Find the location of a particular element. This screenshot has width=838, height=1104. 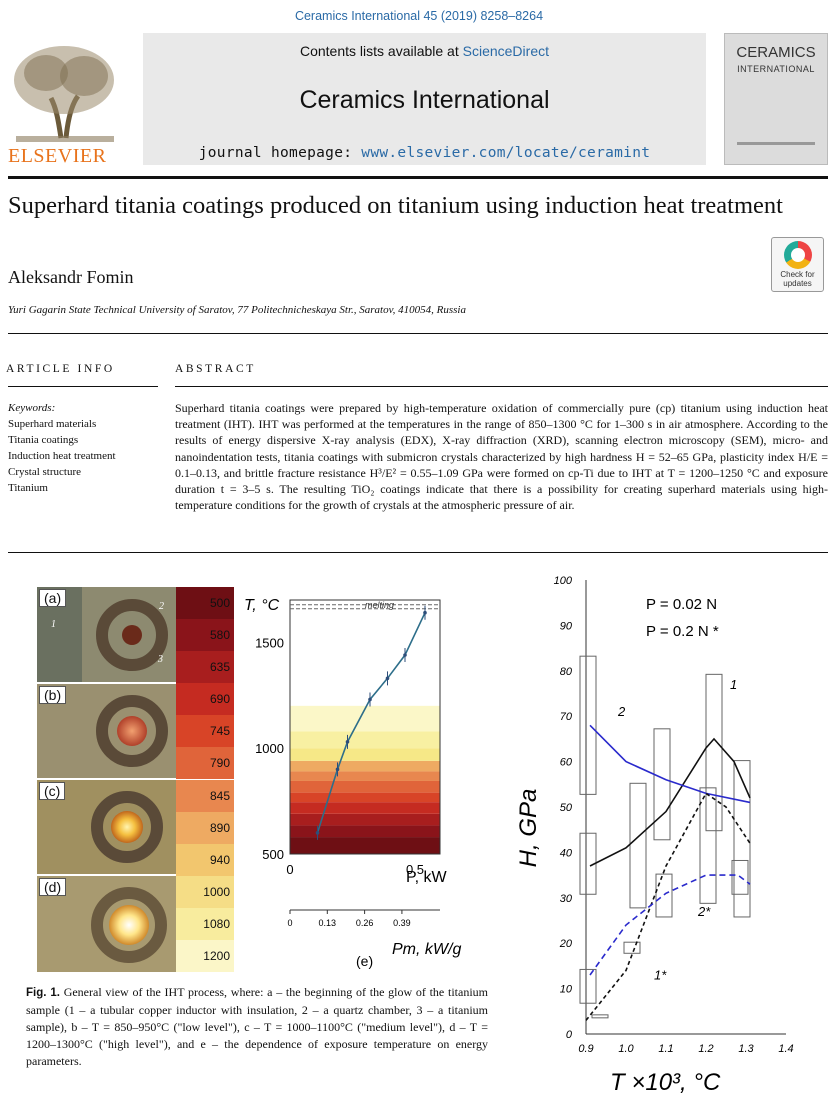

keywords-label: Keywords: is located at coordinates (32, 408).